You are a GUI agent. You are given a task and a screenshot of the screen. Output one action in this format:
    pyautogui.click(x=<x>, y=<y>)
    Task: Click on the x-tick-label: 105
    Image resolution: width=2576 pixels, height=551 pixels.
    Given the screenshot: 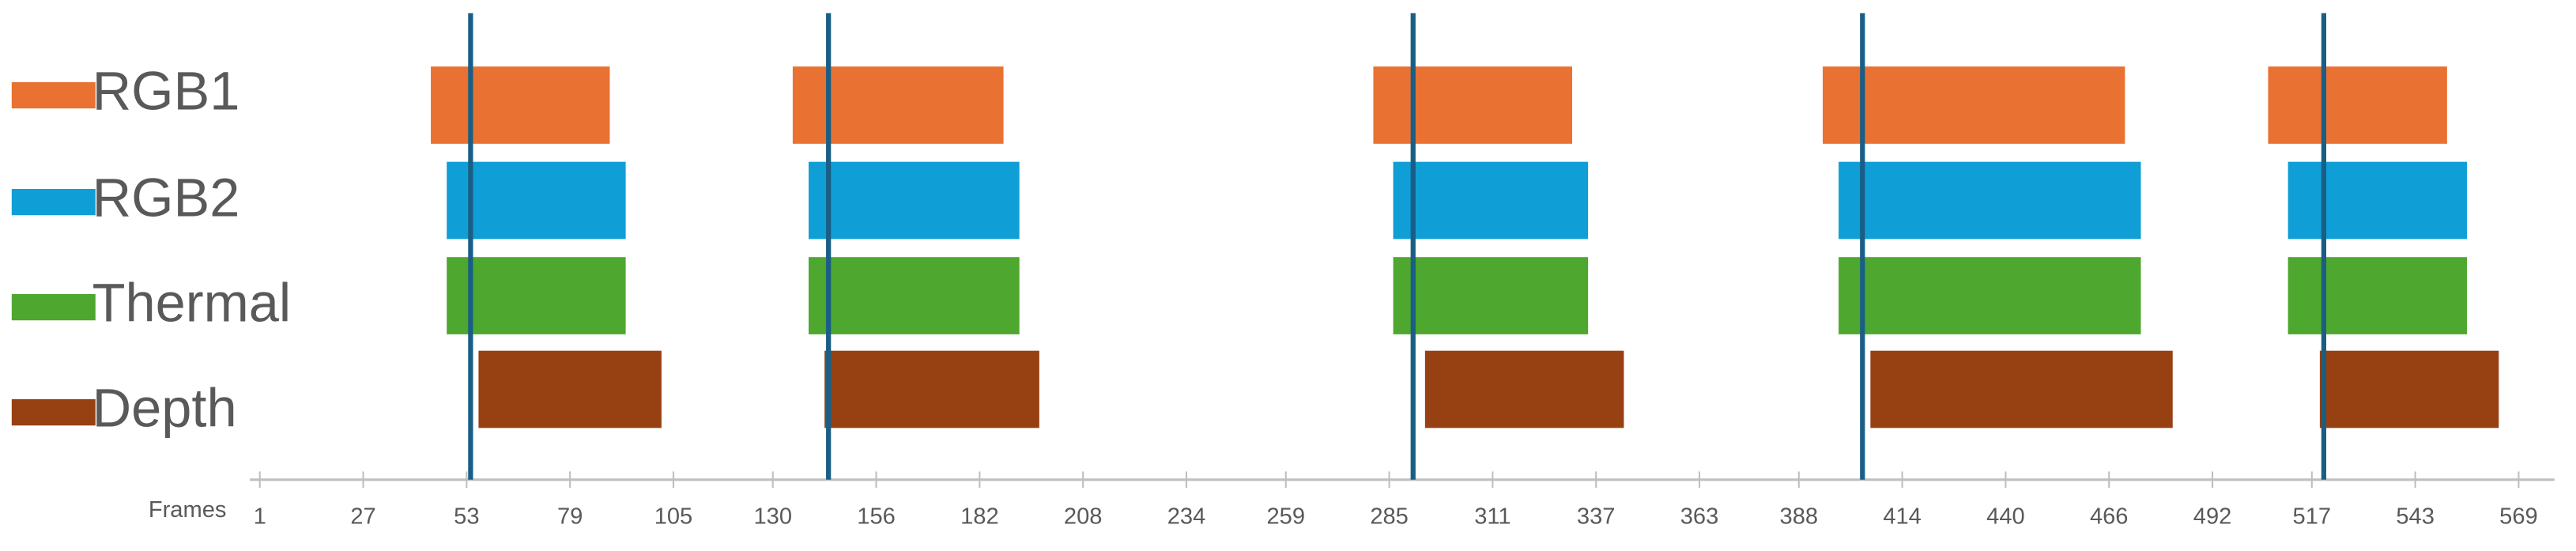 What is the action you would take?
    pyautogui.click(x=673, y=516)
    